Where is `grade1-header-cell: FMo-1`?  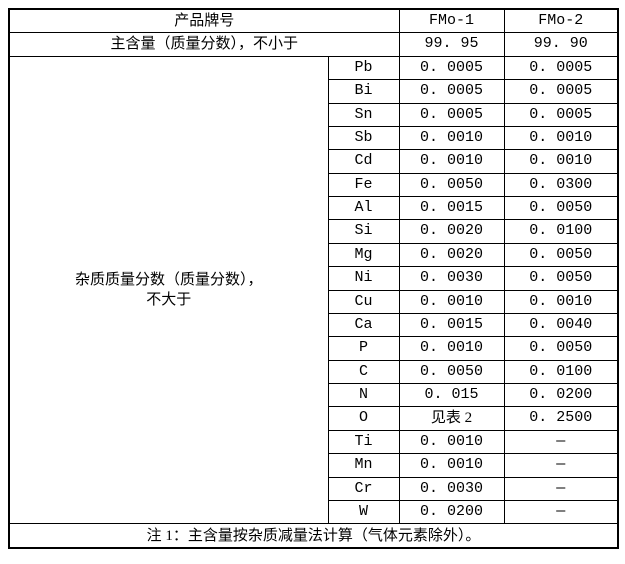
grade1-header-cell: FMo-1 is located at coordinates (451, 21).